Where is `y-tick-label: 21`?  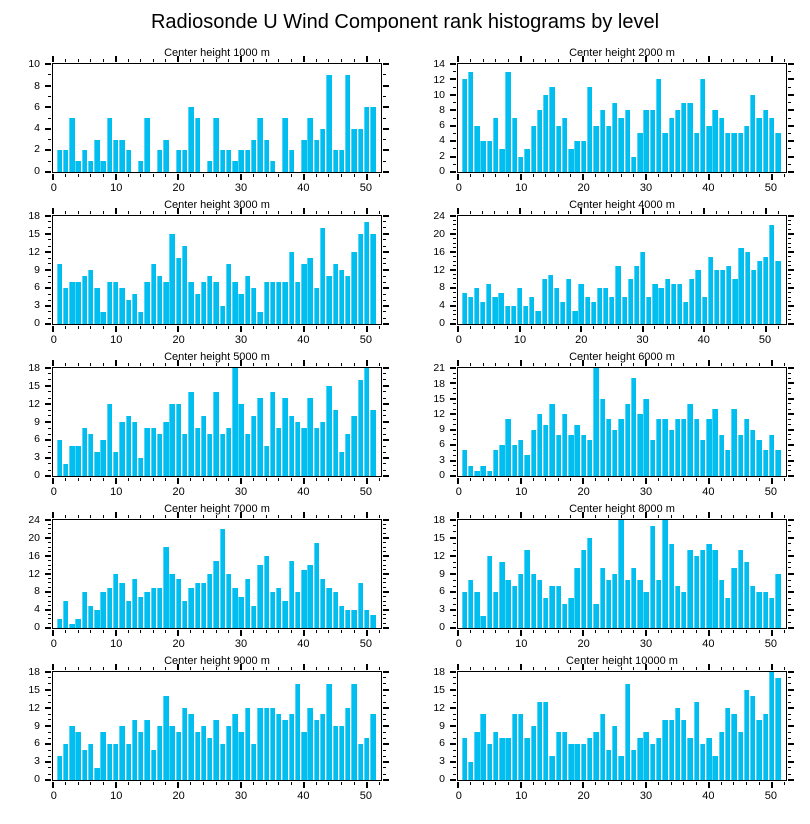 y-tick-label: 21 is located at coordinates (439, 368).